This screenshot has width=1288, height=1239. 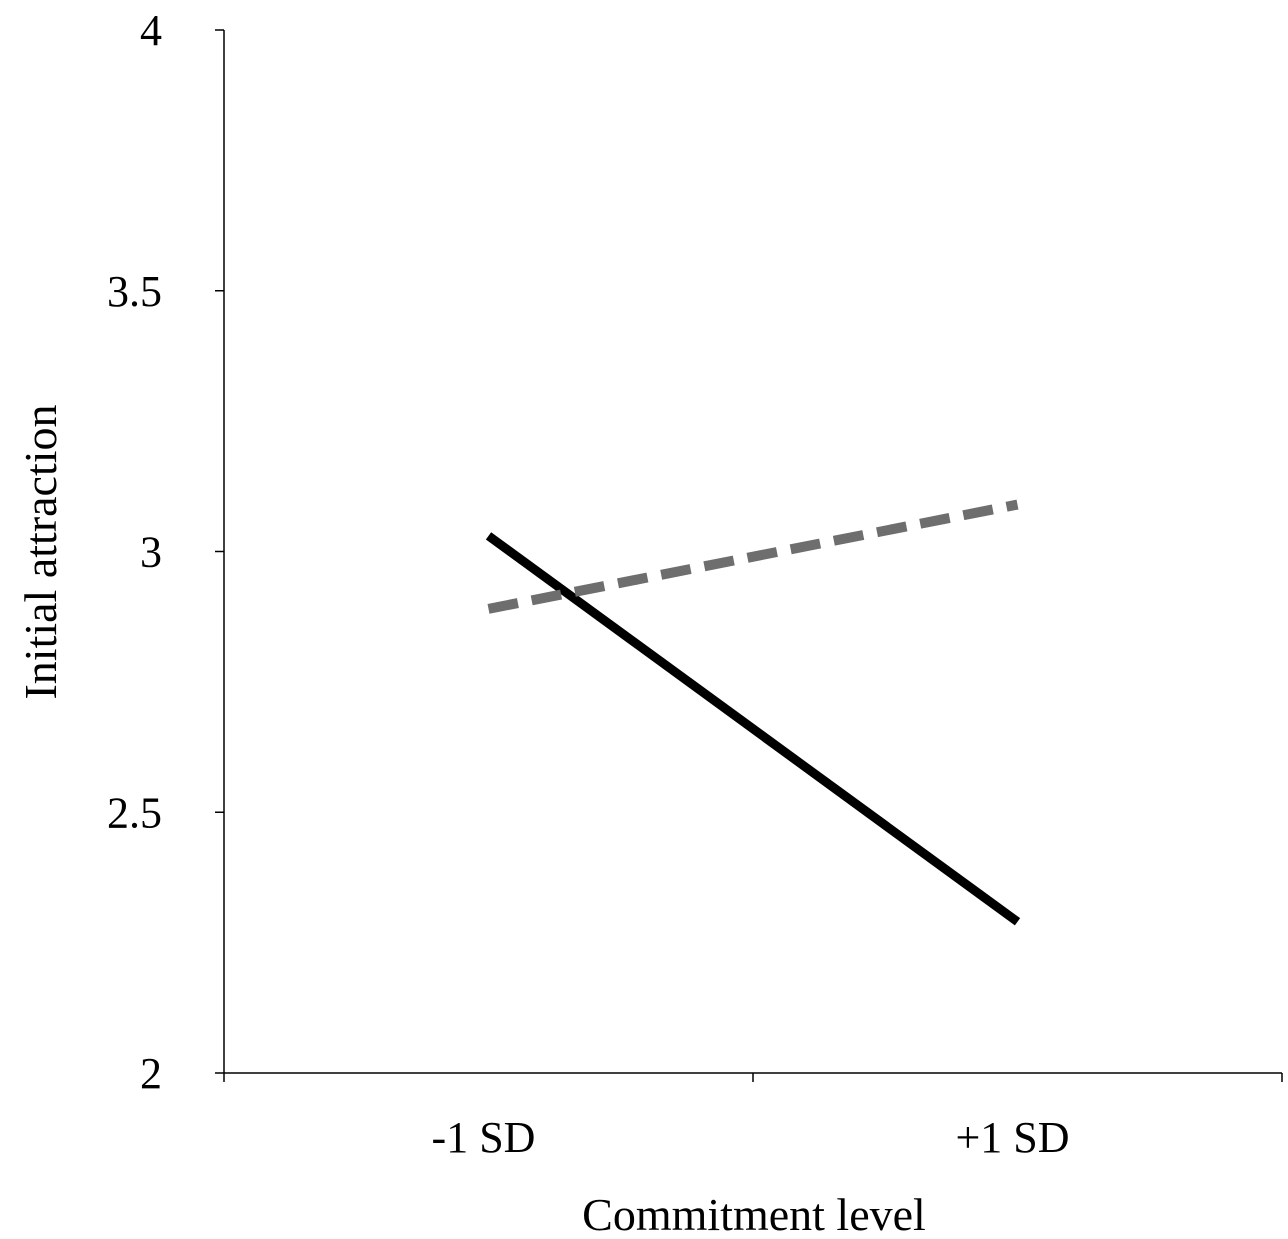 What do you see at coordinates (753, 1117) in the screenshot?
I see `x-axis-ticks: -1 SD +1 SD` at bounding box center [753, 1117].